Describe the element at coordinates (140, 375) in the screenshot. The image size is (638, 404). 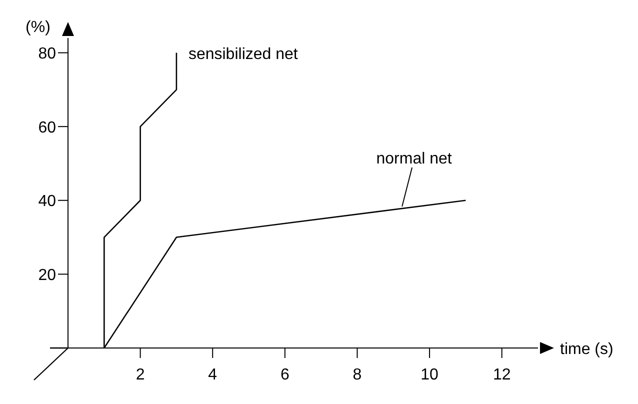
I see `x-tick-label: 2` at that location.